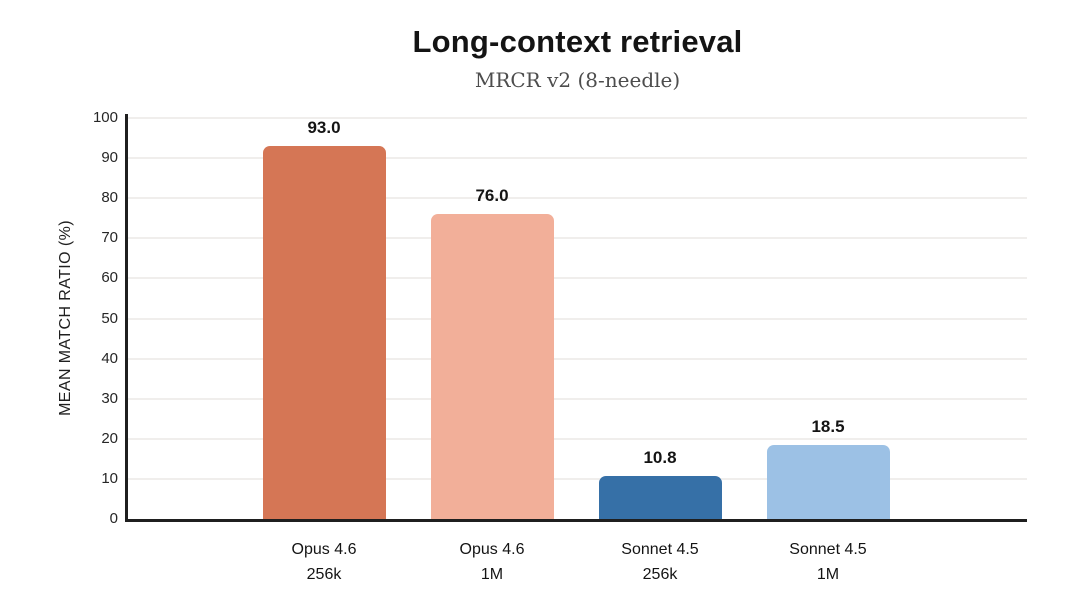 The image size is (1080, 608). Describe the element at coordinates (109, 238) in the screenshot. I see `y-tick-label: 70` at that location.